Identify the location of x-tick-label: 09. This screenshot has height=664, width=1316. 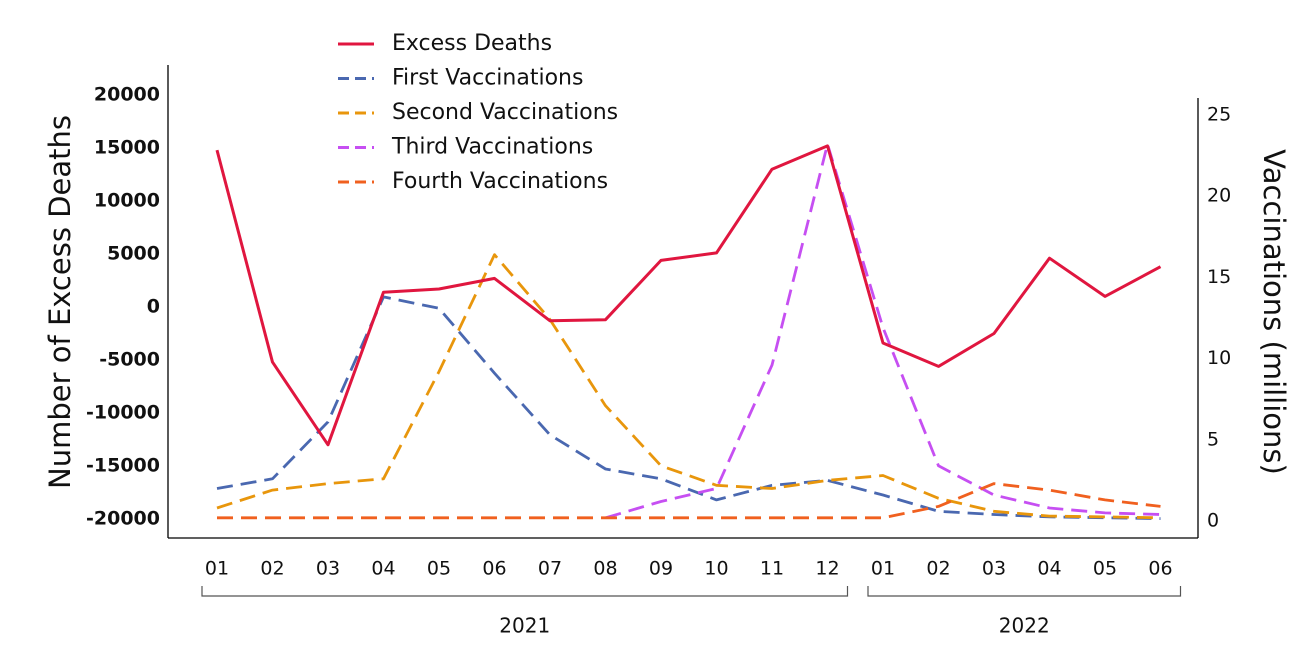
(661, 569).